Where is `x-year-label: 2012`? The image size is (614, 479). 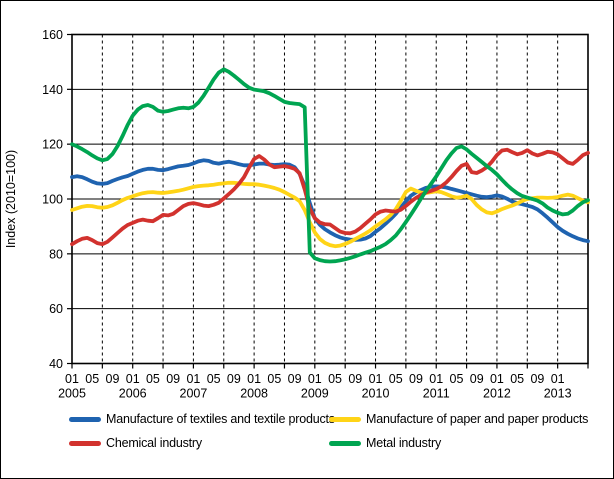 x-year-label: 2012 is located at coordinates (497, 394).